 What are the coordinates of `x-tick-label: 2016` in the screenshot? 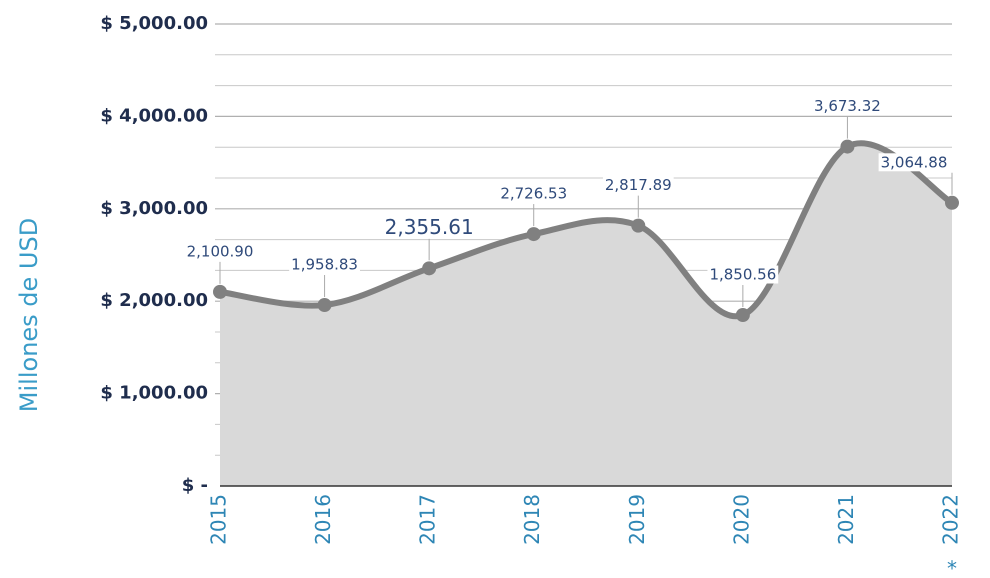 It's located at (323, 519).